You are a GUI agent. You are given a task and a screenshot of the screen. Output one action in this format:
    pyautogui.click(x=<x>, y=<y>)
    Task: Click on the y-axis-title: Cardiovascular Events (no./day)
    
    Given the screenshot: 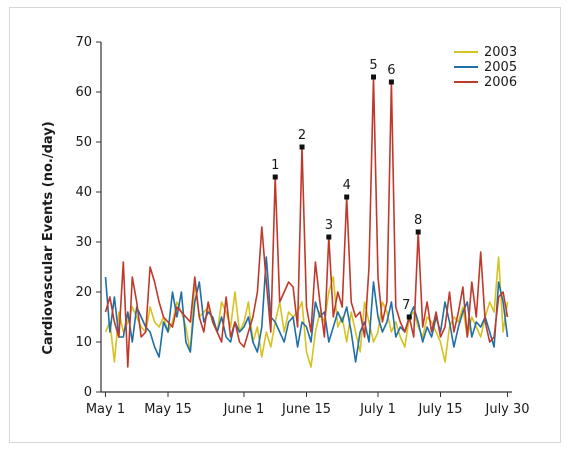 What is the action you would take?
    pyautogui.click(x=48, y=237)
    